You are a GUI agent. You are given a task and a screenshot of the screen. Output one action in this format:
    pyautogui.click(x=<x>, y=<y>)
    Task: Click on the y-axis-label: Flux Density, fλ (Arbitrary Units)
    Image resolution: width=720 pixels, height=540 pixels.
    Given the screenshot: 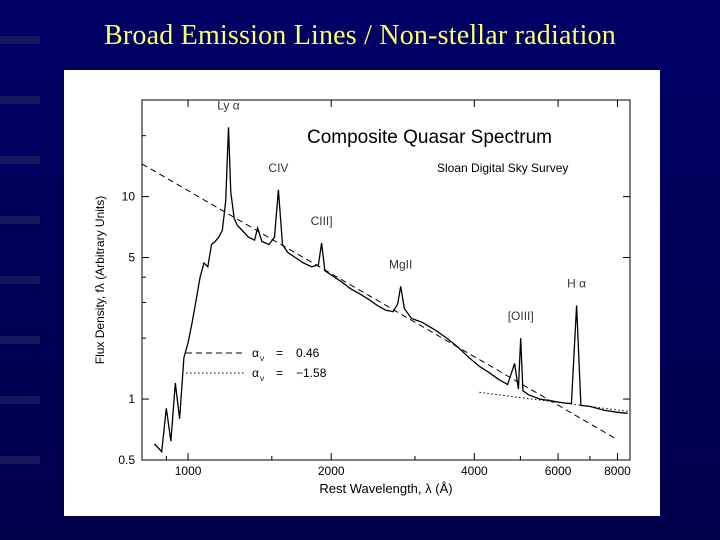 What is the action you would take?
    pyautogui.click(x=100, y=280)
    